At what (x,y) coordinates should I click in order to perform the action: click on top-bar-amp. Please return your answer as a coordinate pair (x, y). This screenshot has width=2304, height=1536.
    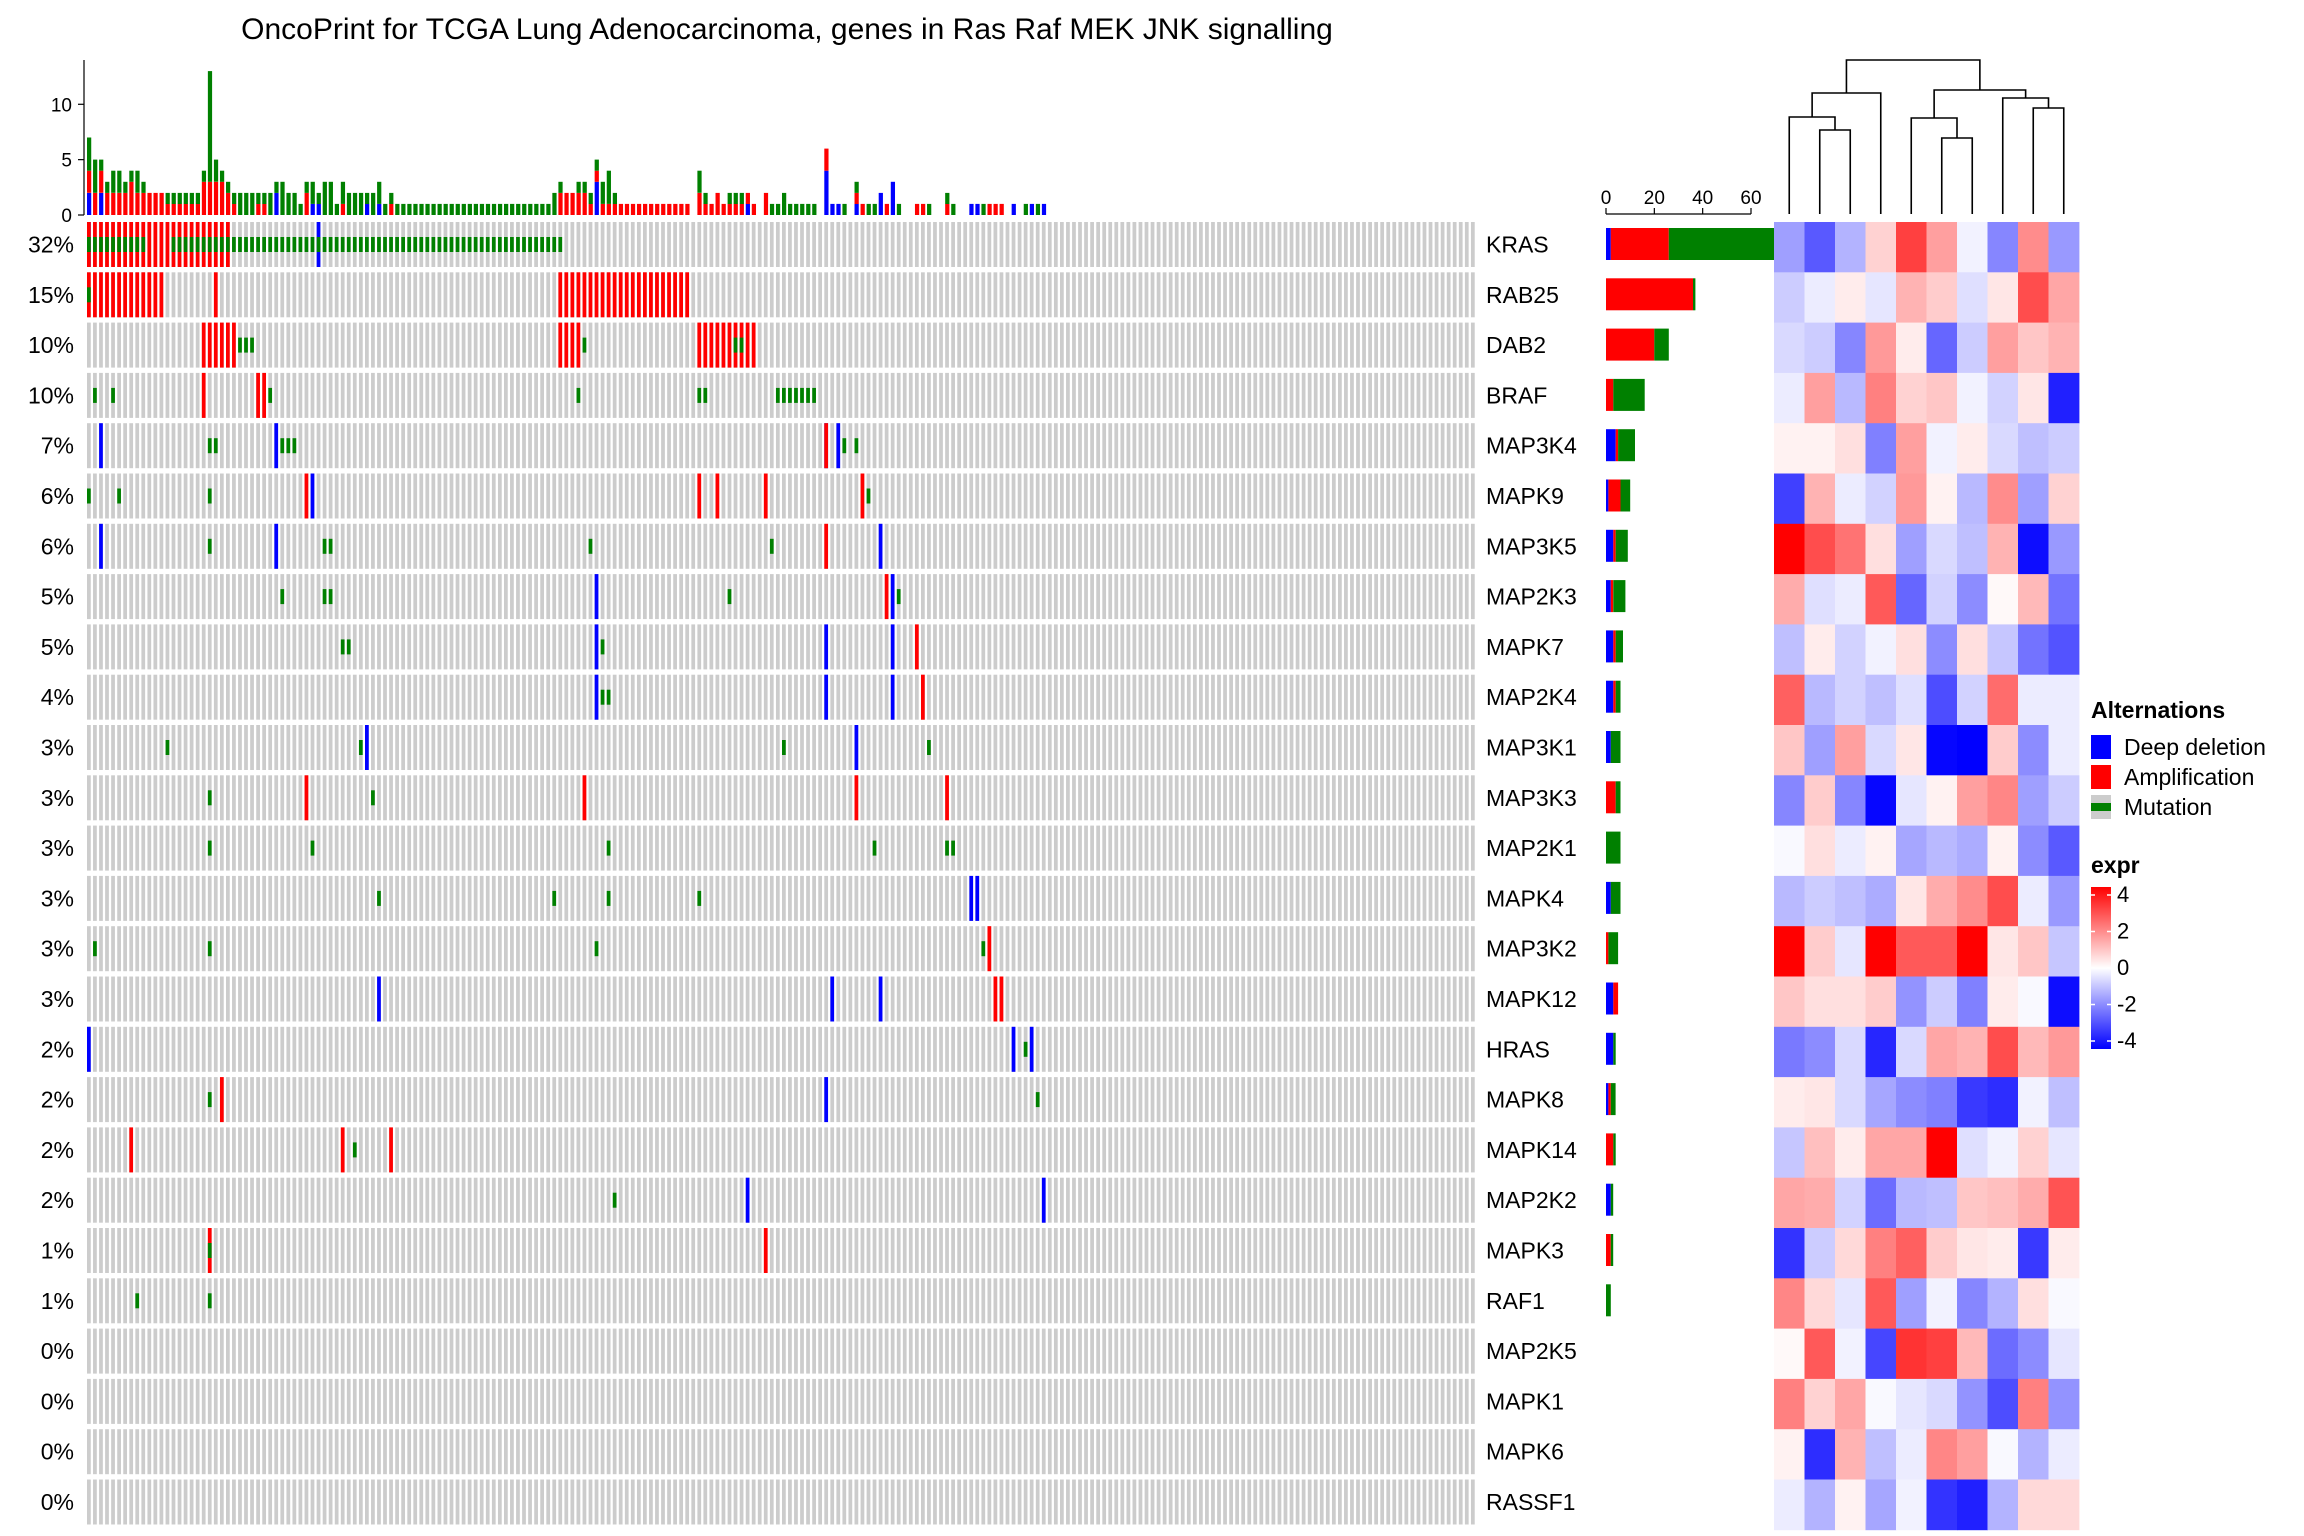
    Looking at the image, I should click on (663, 209).